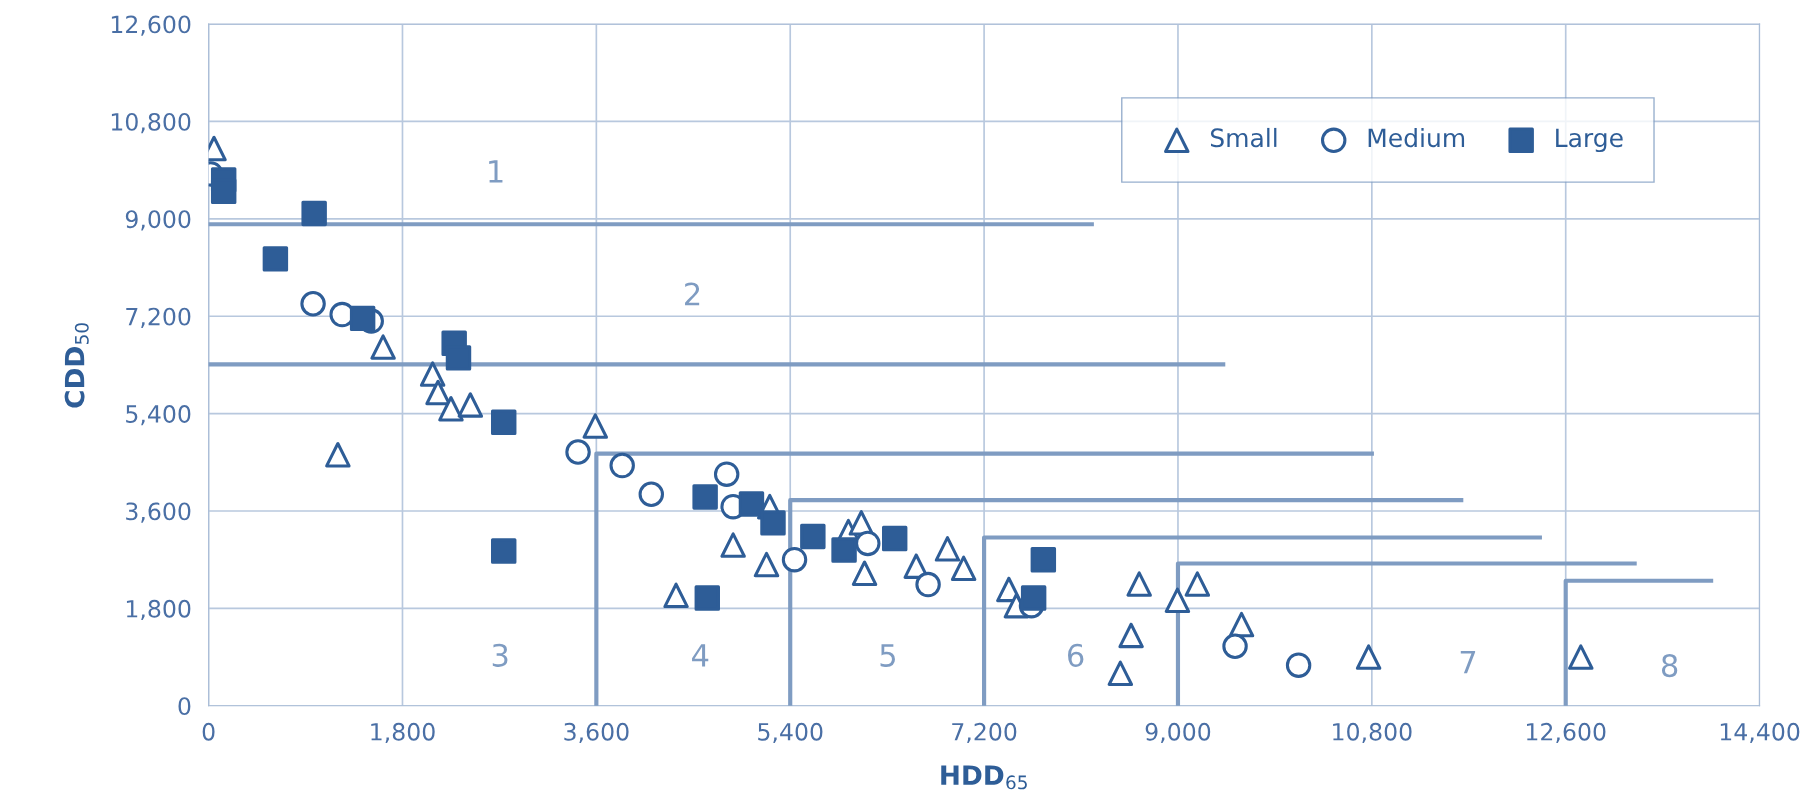  What do you see at coordinates (184, 706) in the screenshot?
I see `y-tick-label: 0` at bounding box center [184, 706].